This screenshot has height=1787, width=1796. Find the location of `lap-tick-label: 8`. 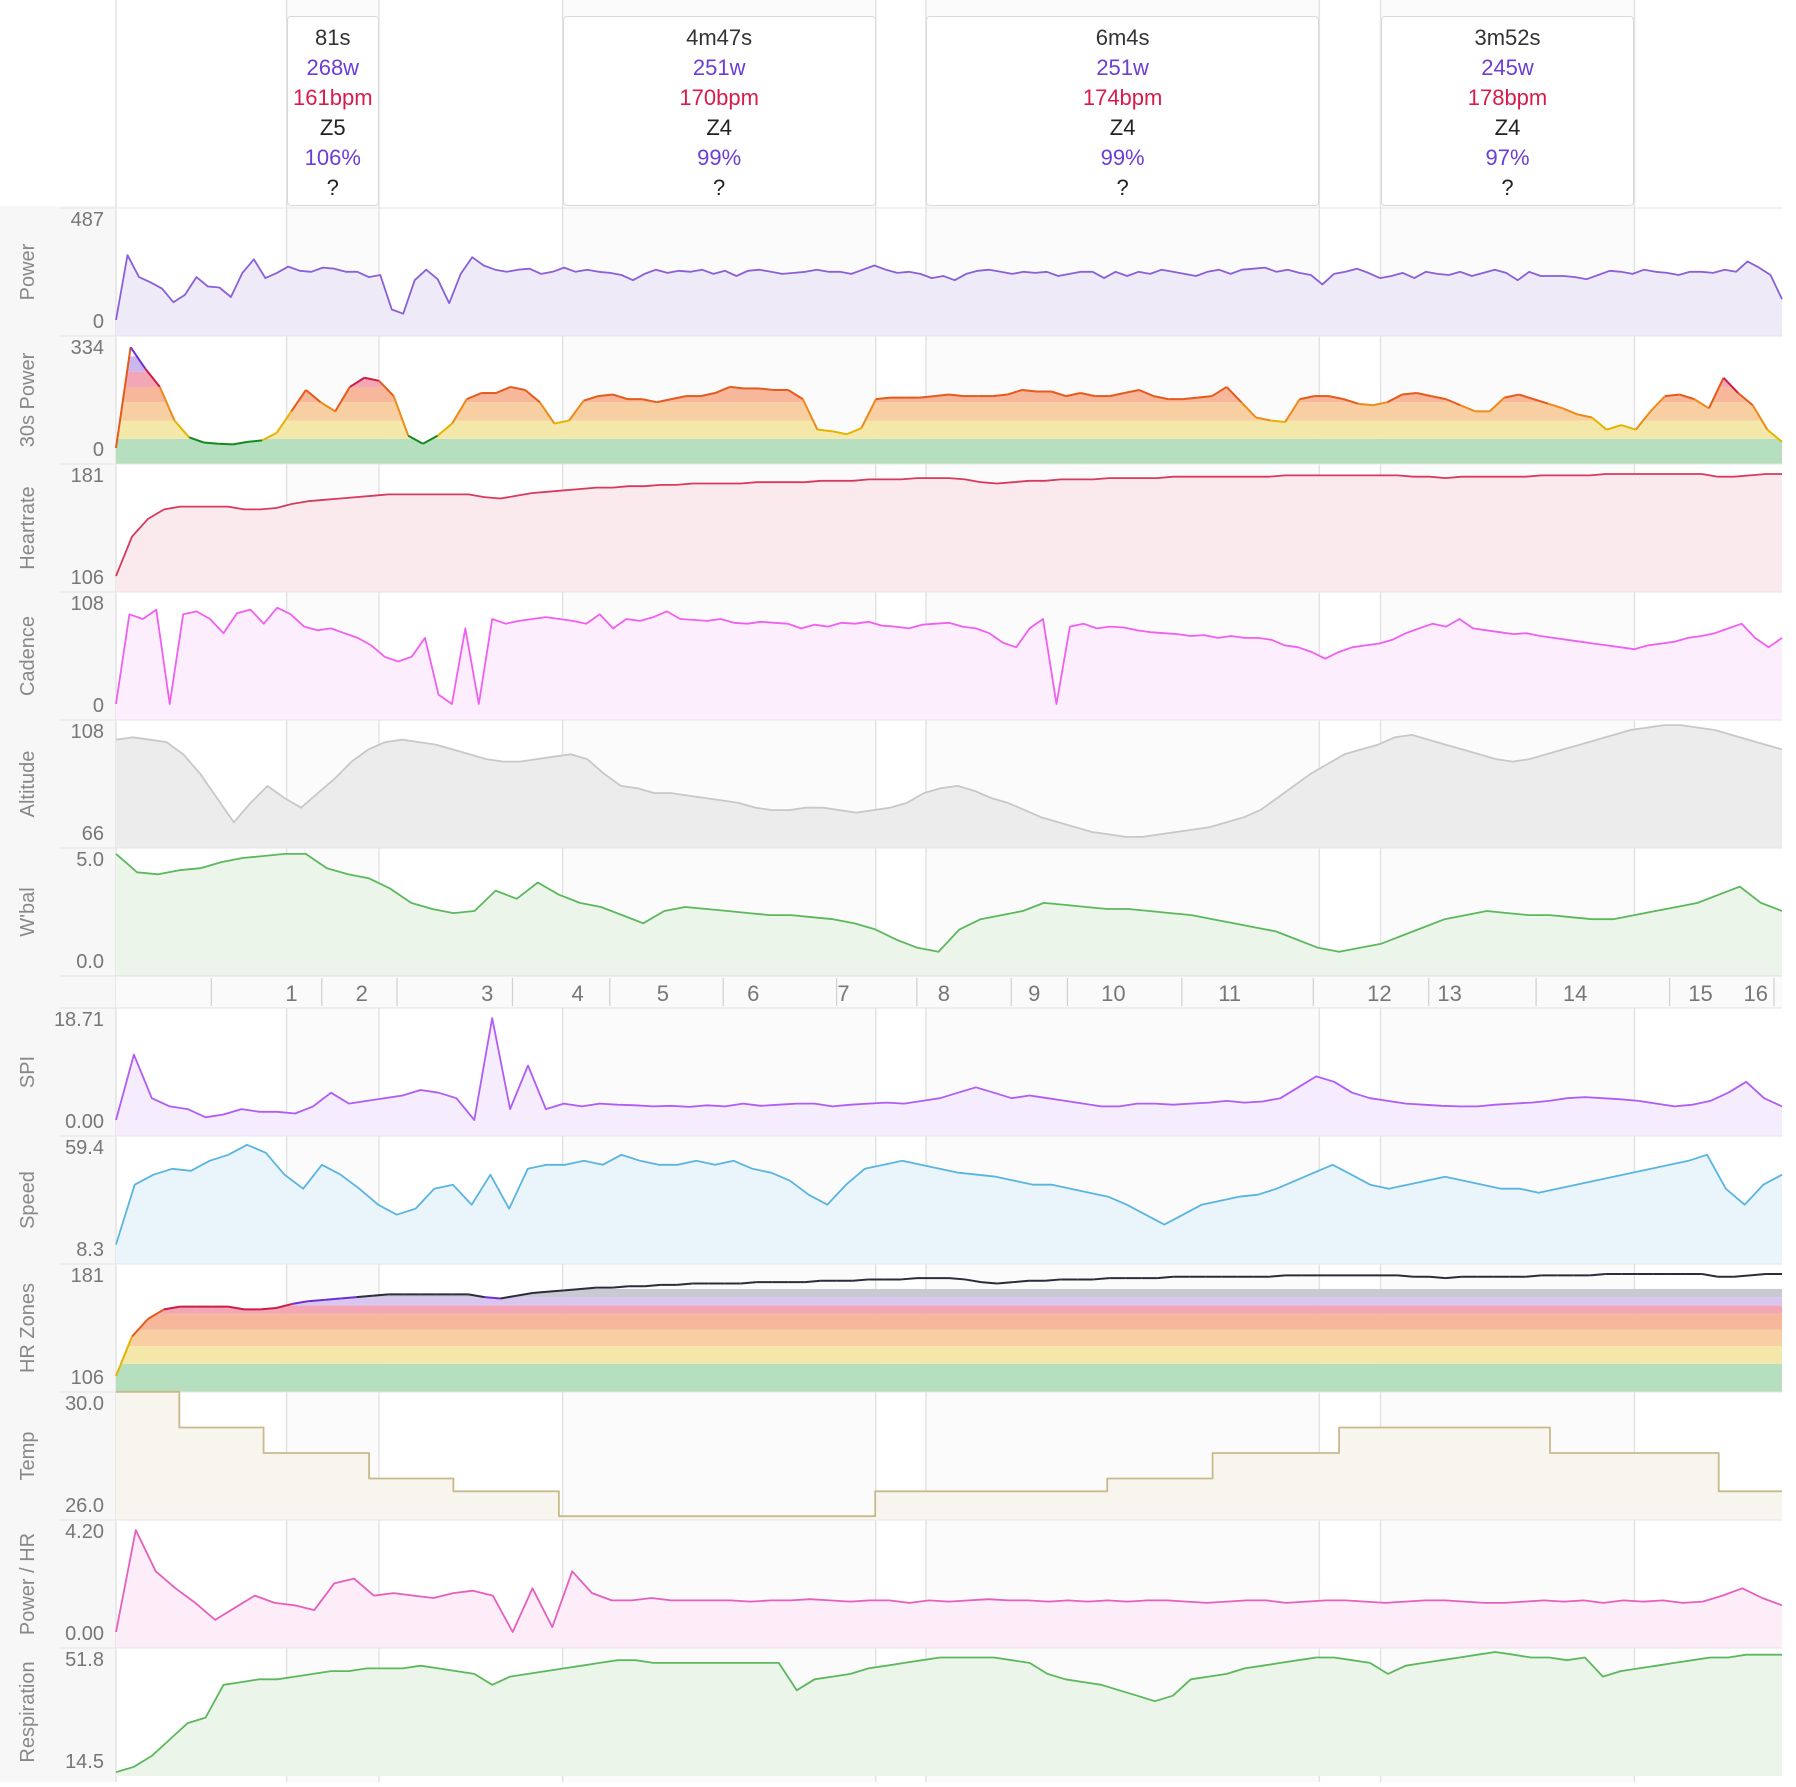

lap-tick-label: 8 is located at coordinates (944, 993).